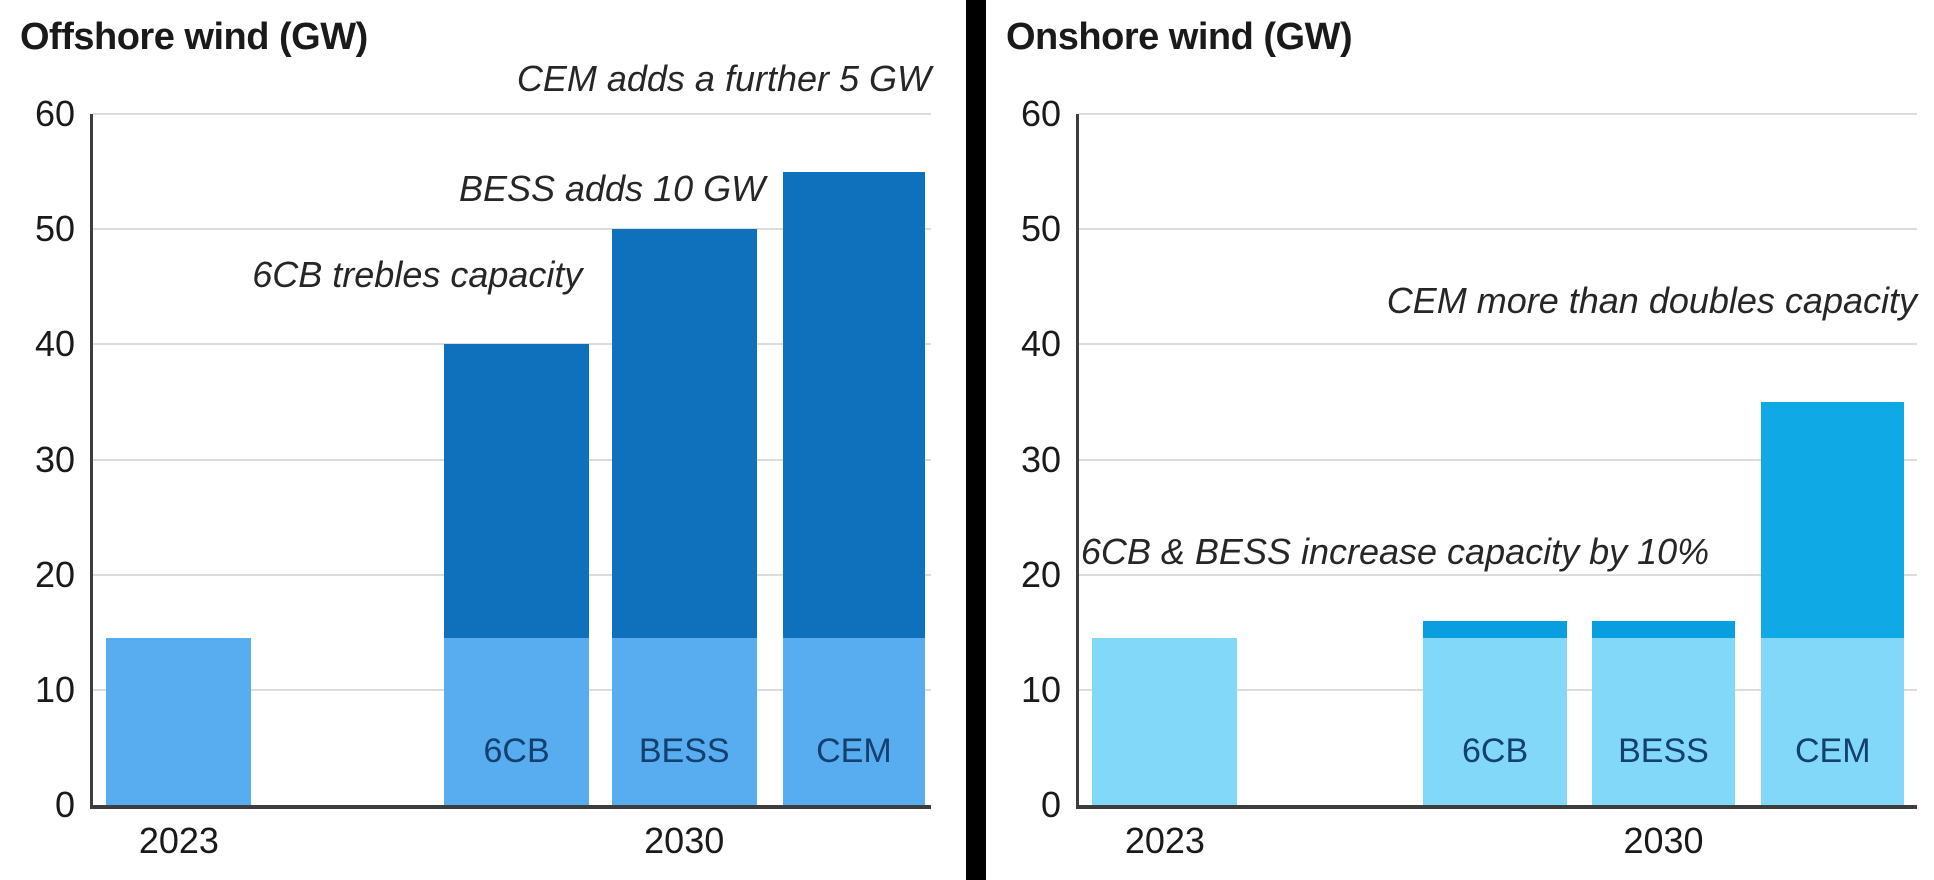  What do you see at coordinates (723, 79) in the screenshot?
I see `annotation-0-0: CEM adds a further 5 GW` at bounding box center [723, 79].